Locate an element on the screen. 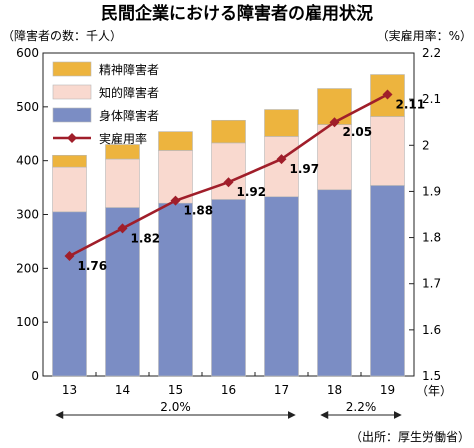 This screenshot has width=474, height=448. x-axis-unit: （年） is located at coordinates (434, 391).